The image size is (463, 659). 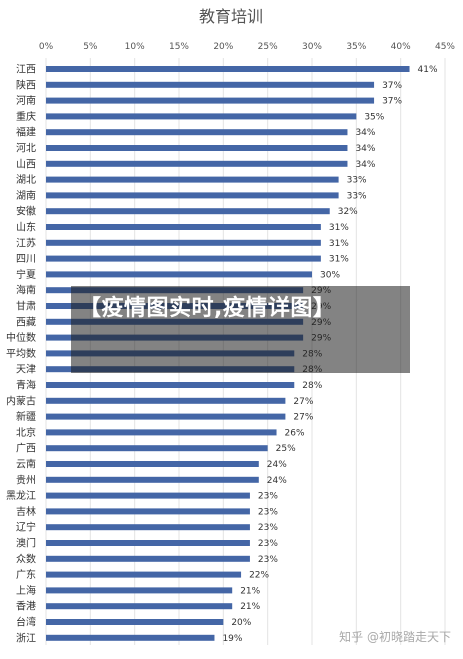 What do you see at coordinates (26, 84) in the screenshot?
I see `category-label: 陕西` at bounding box center [26, 84].